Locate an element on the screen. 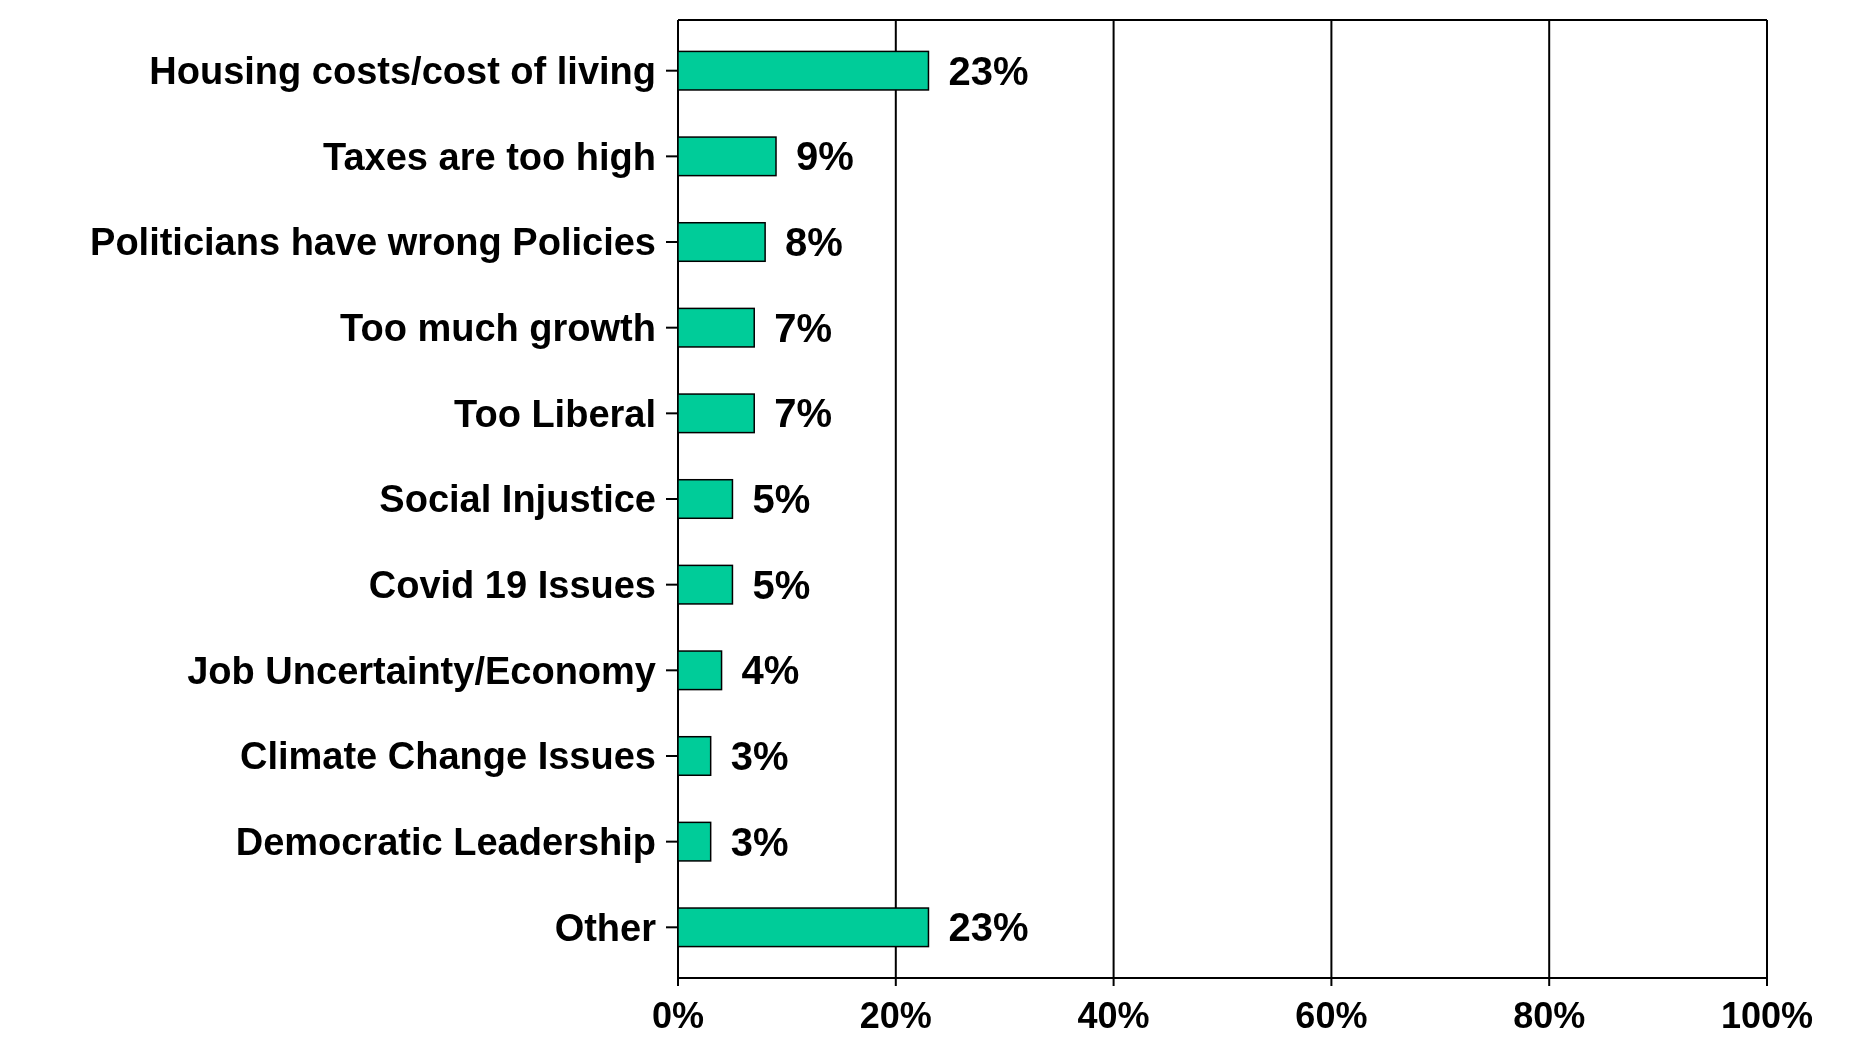  y-tick-label: Too Liberal is located at coordinates (555, 413).